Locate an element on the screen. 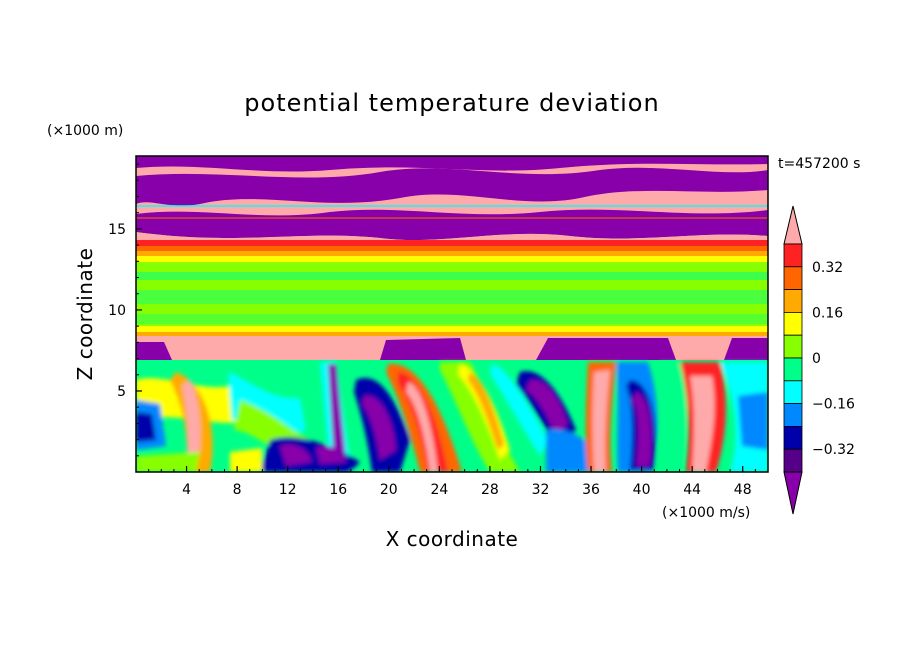 This screenshot has height=654, width=904. x-tick-label: 44 is located at coordinates (692, 490).